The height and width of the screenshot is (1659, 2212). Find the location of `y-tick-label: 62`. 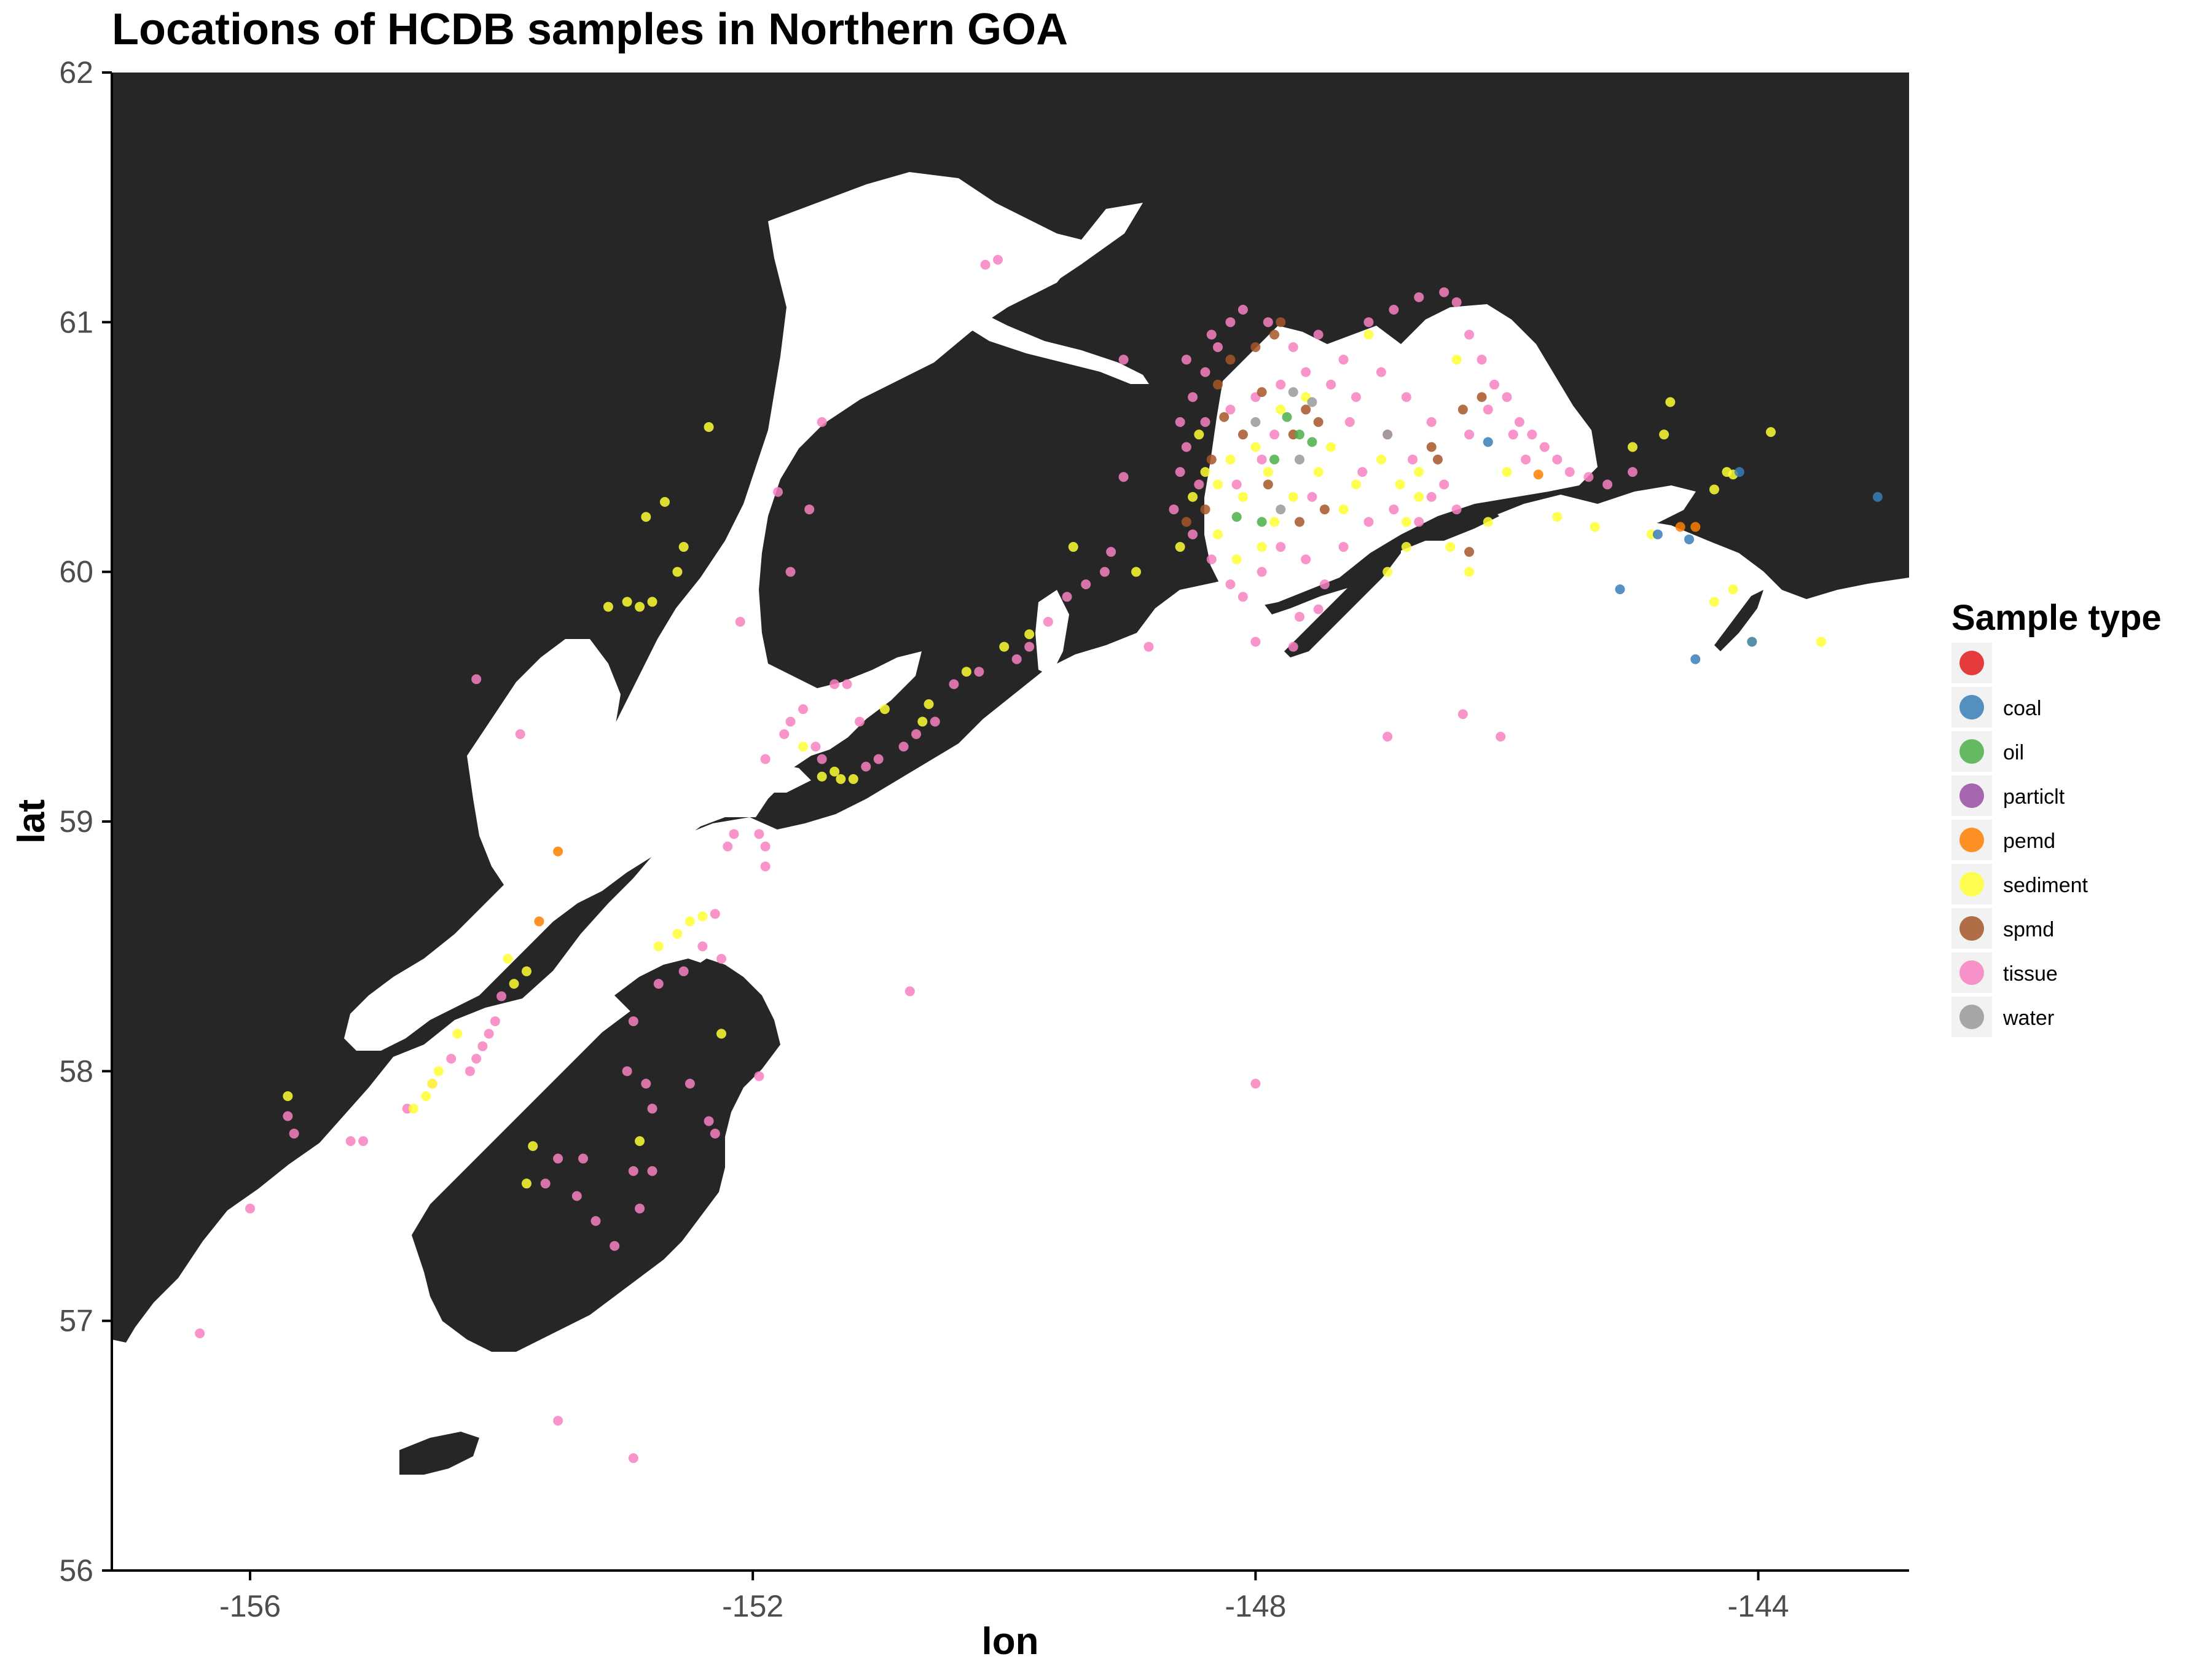

y-tick-label: 62 is located at coordinates (76, 72).